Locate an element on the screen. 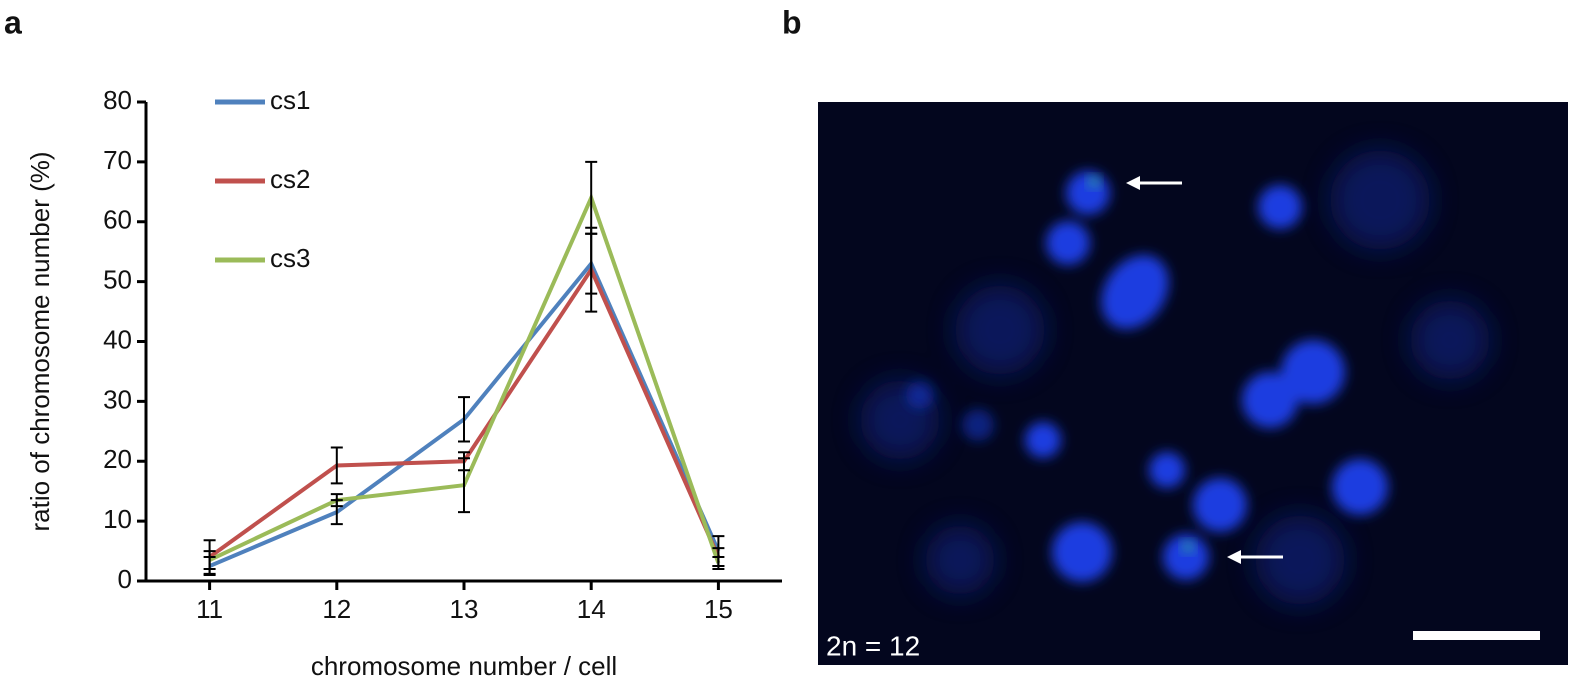 Image resolution: width=1575 pixels, height=686 pixels. legend-label: cs3 is located at coordinates (290, 258).